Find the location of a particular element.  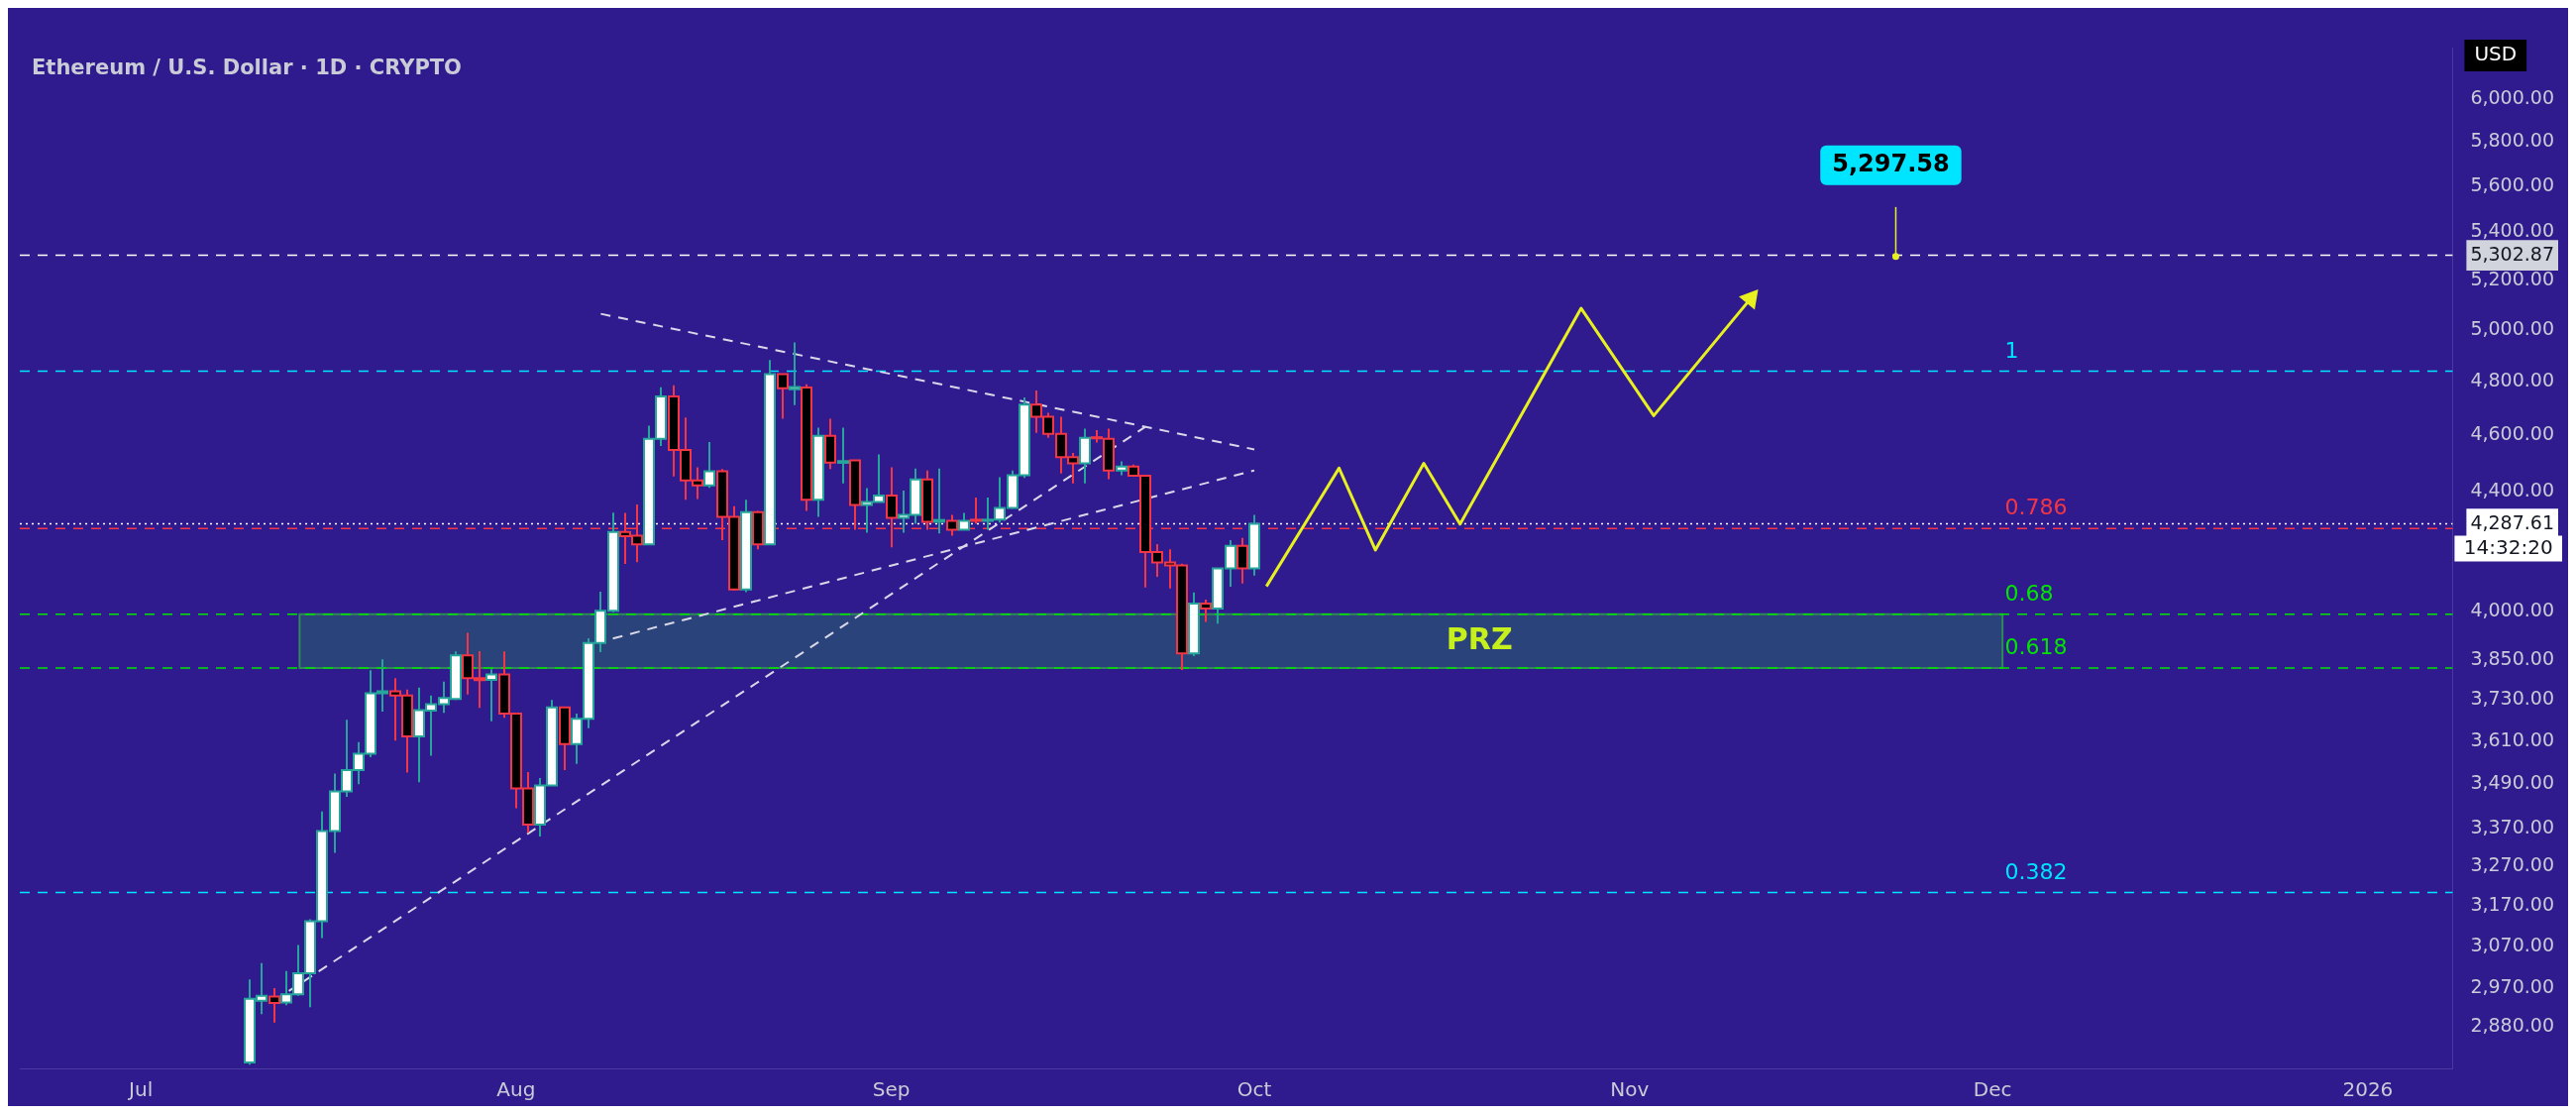

y-tick-label: 3,850.00 is located at coordinates (2512, 657).